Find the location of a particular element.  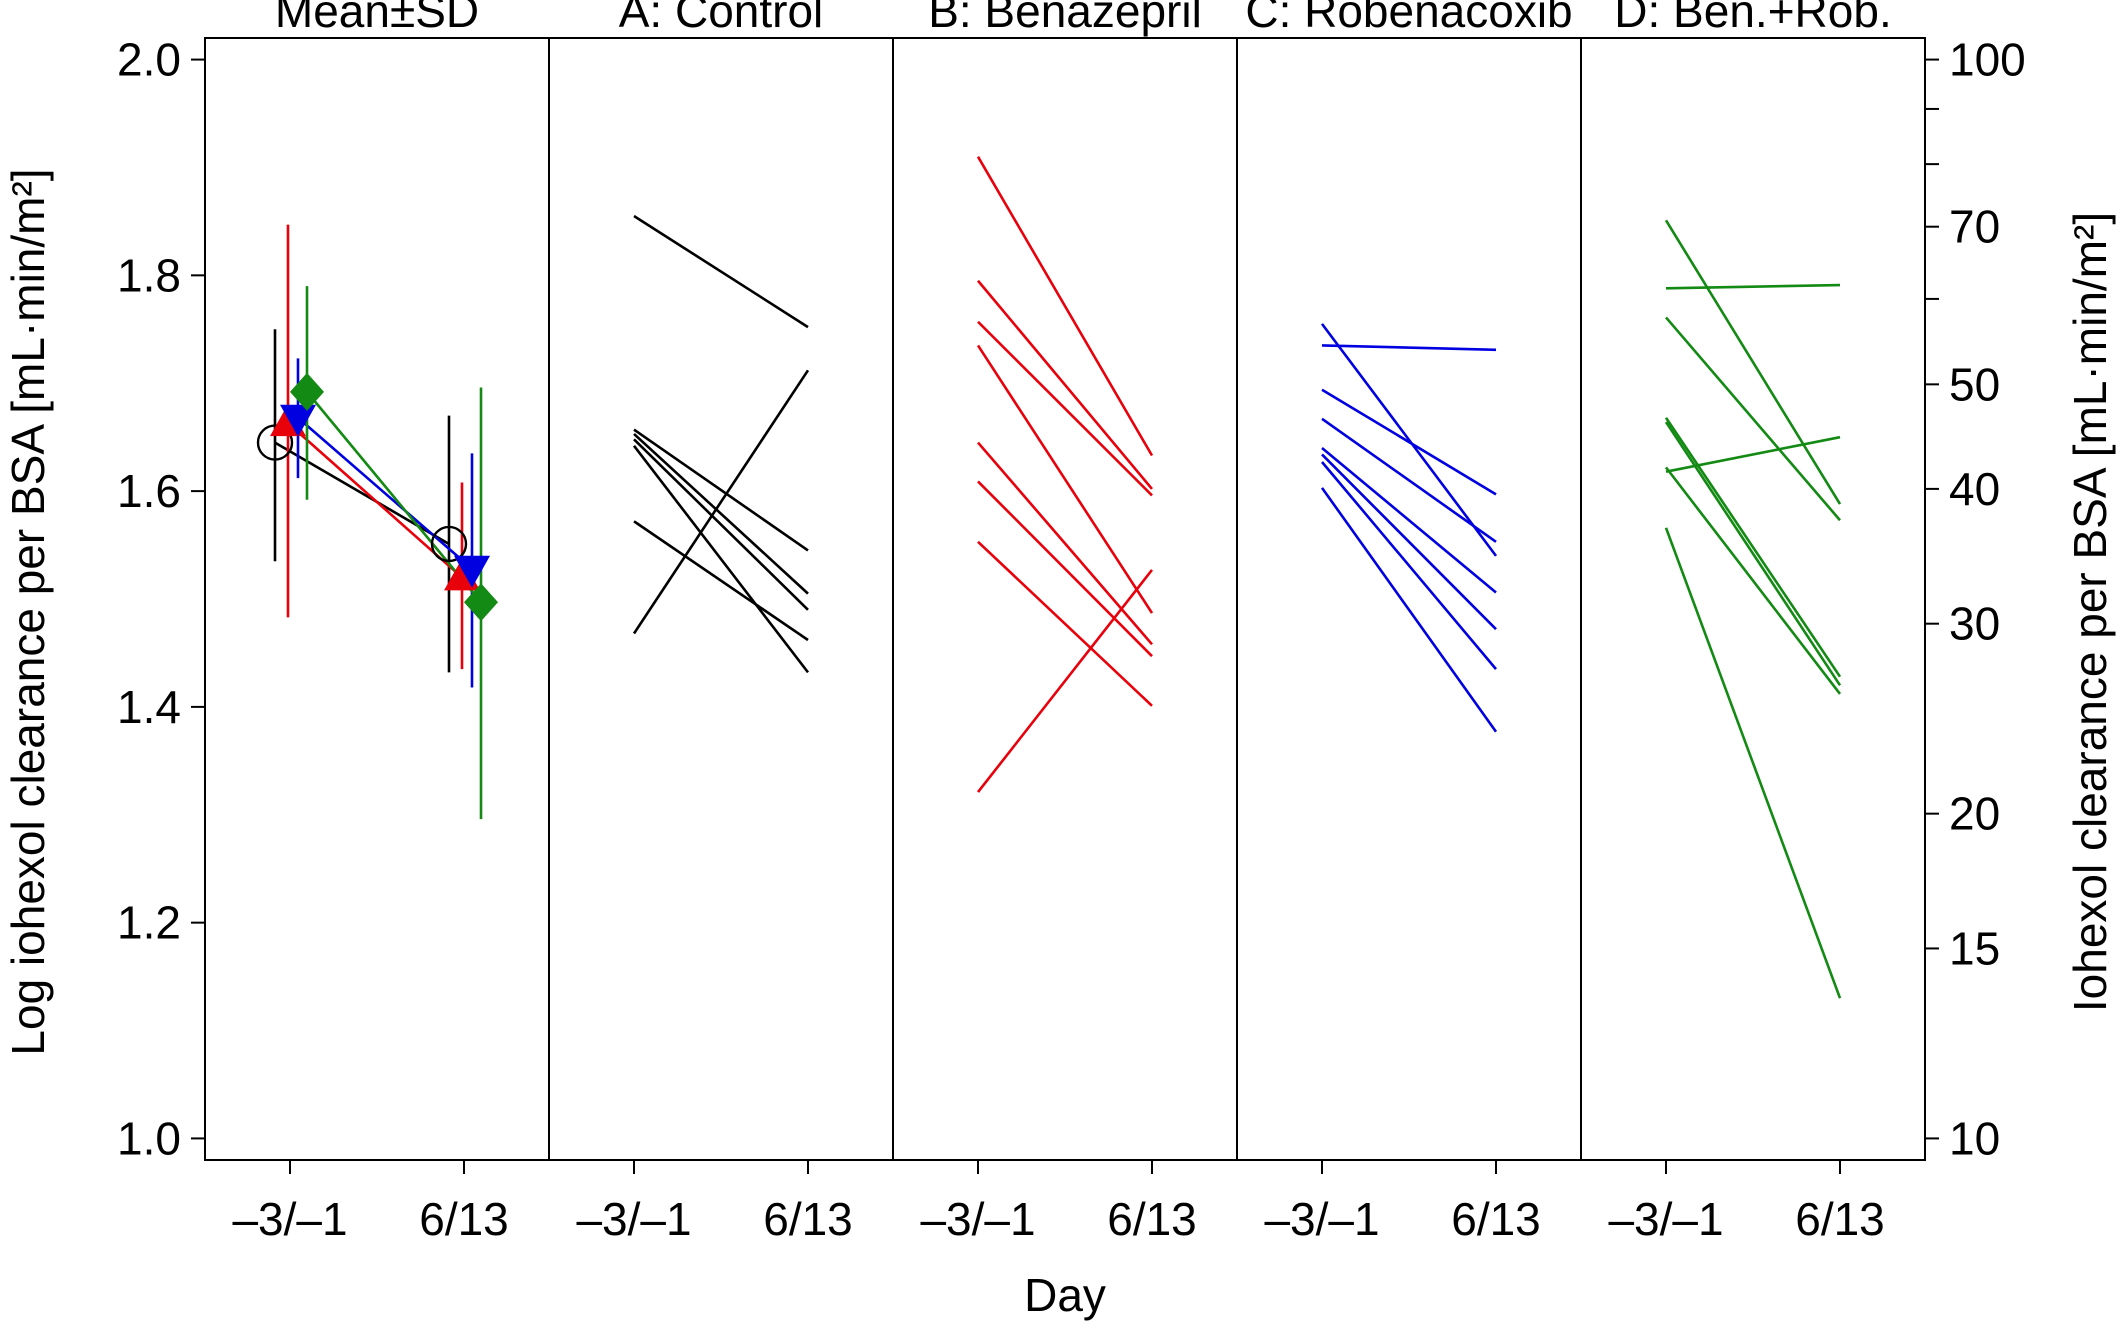

y-axis-title-right: Iohexol clearance per BSA [mL·min/m²] is located at coordinates (2090, 612).